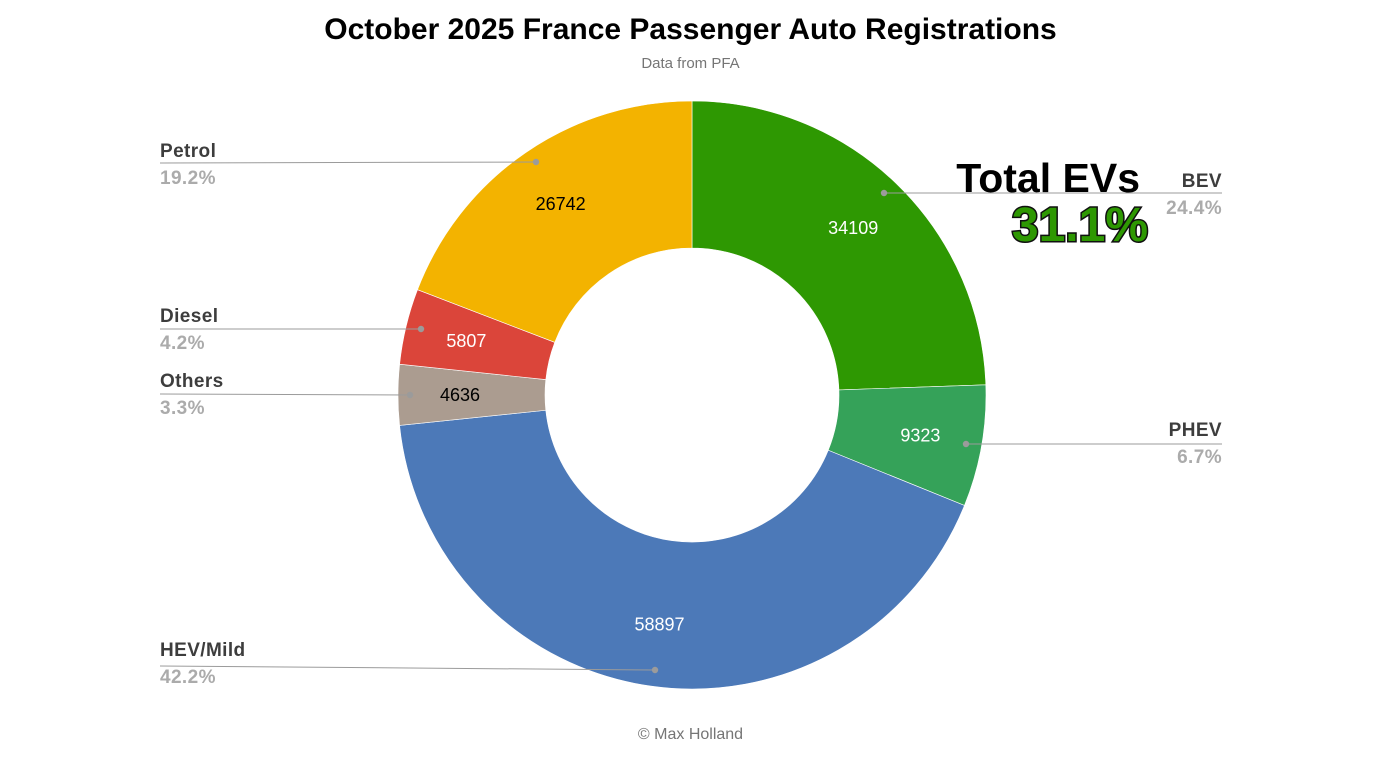 The width and height of the screenshot is (1381, 768). What do you see at coordinates (188, 165) in the screenshot?
I see `petrol-label: Petrol 19.2%` at bounding box center [188, 165].